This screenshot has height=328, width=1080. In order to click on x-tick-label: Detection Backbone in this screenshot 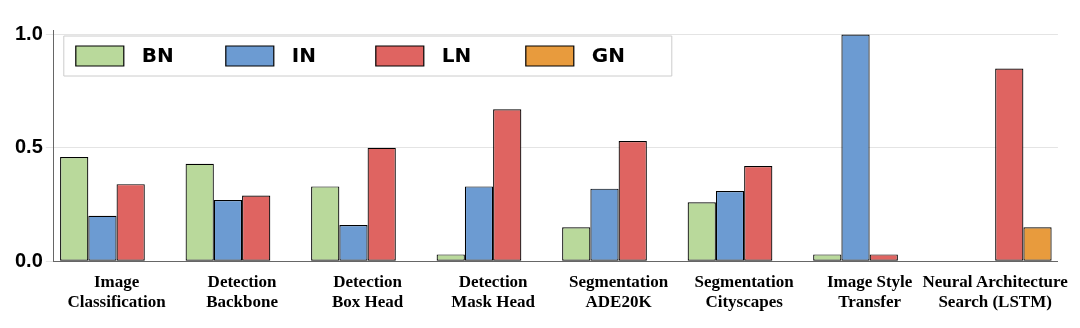, I will do `click(242, 291)`.